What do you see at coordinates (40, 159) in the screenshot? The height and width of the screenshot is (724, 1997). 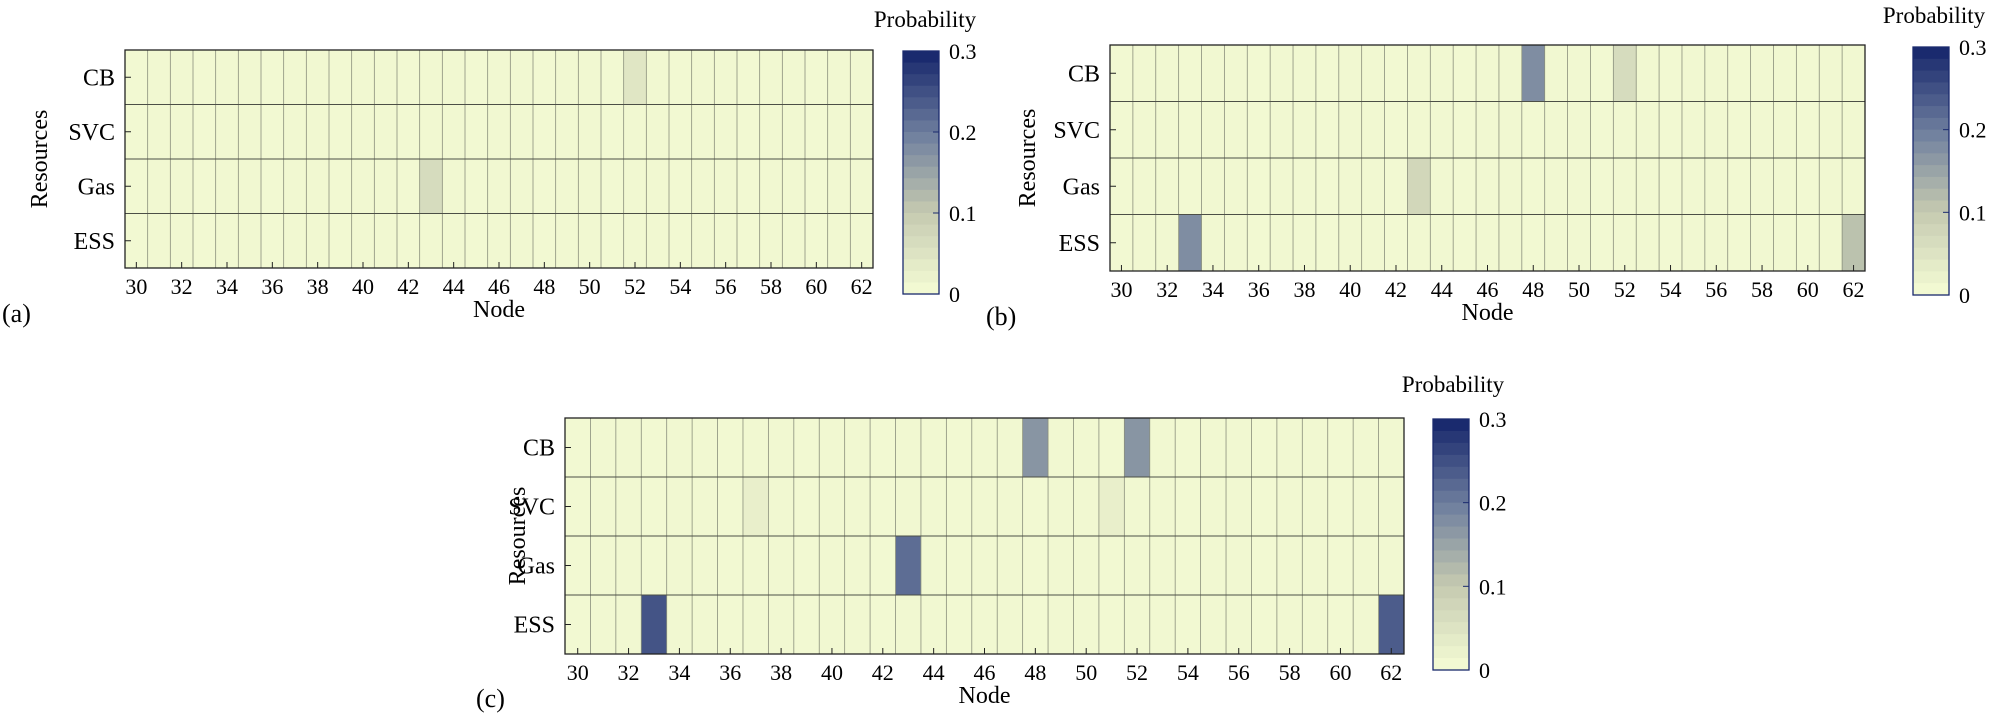 I see `y-axis-label: Resources` at bounding box center [40, 159].